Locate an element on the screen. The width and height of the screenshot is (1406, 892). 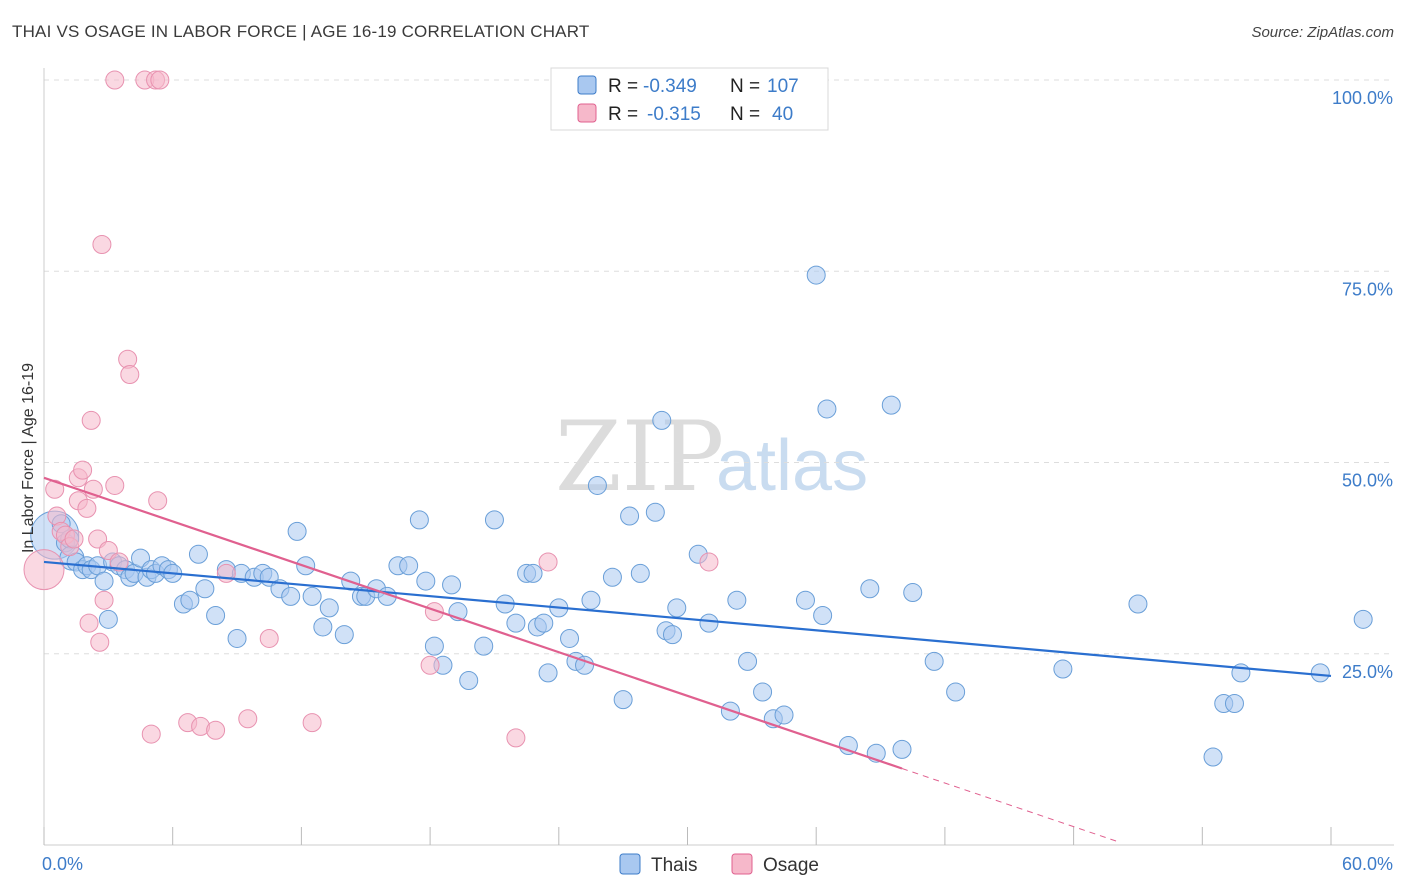
y-axis-label: In Labor Force | Age 16-19 is located at coordinates (28, 458).